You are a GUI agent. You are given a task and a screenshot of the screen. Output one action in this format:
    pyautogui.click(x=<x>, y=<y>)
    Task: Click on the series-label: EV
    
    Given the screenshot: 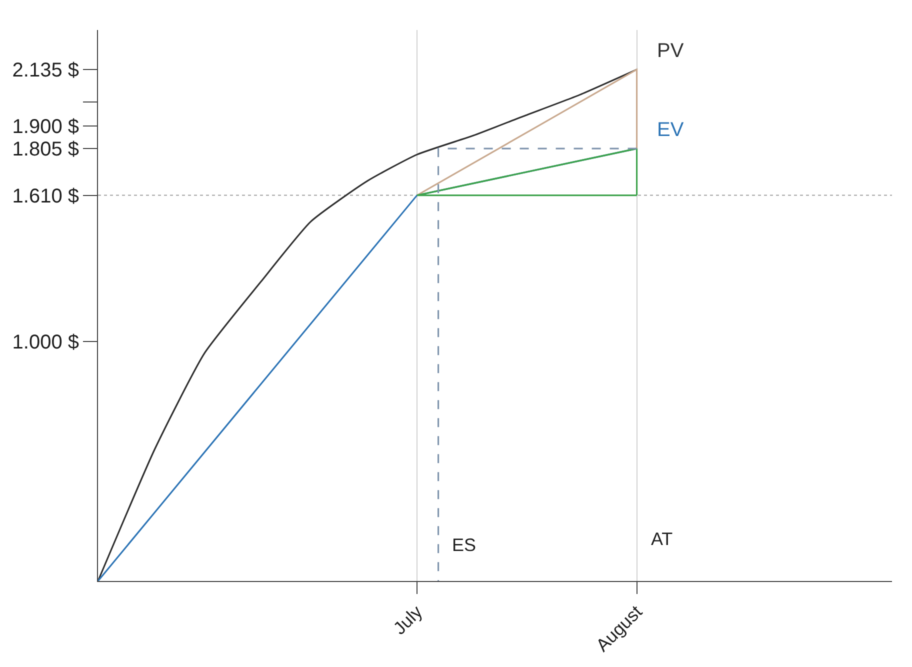 What is the action you would take?
    pyautogui.click(x=670, y=130)
    